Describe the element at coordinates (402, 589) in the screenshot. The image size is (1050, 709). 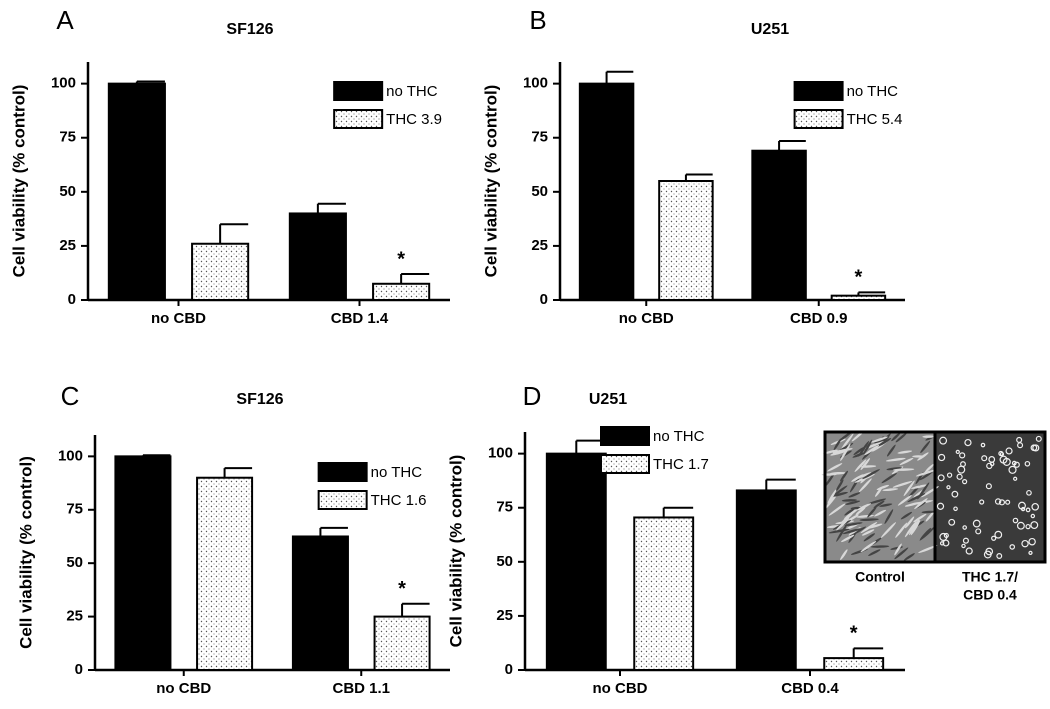
I see `significance-mark: *` at that location.